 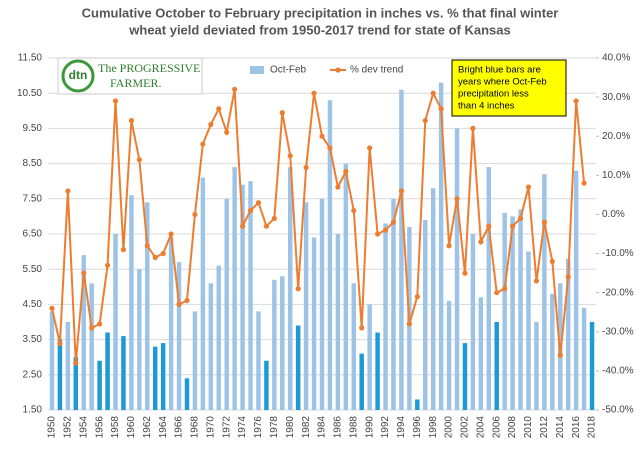 What do you see at coordinates (99, 427) in the screenshot?
I see `x-tick-label: 1956` at bounding box center [99, 427].